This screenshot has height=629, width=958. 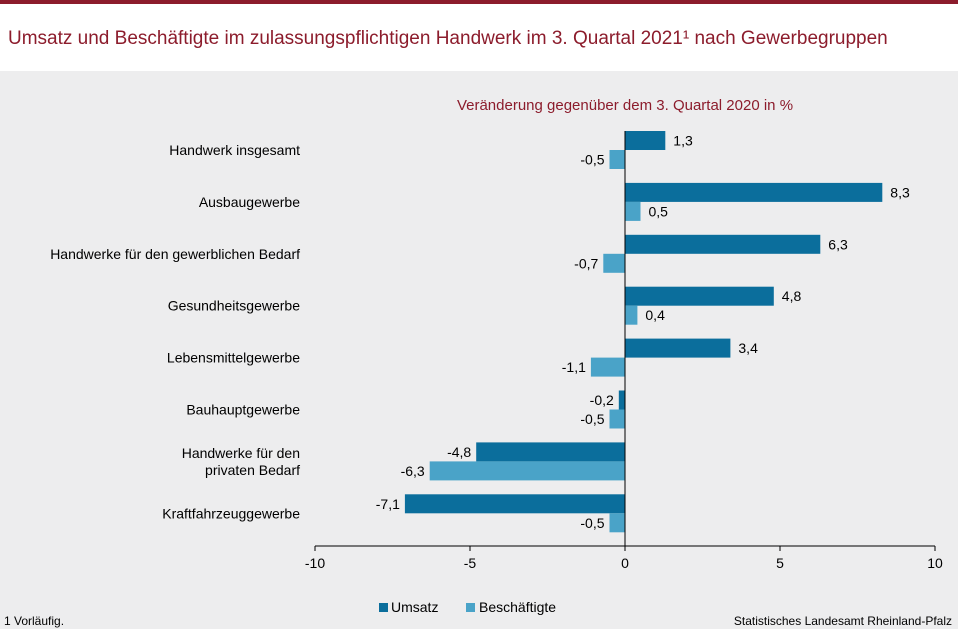 I want to click on data-label: 6,3, so click(x=838, y=244).